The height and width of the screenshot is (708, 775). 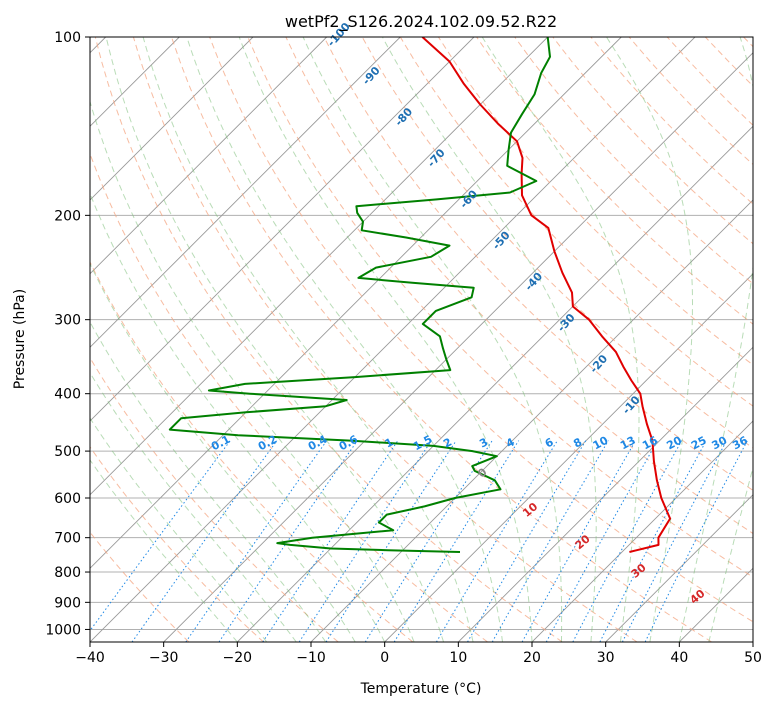 I want to click on x-axis-ticks: −40 −30 −20 −10 0 10 20 30 40 50, so click(x=418, y=654).